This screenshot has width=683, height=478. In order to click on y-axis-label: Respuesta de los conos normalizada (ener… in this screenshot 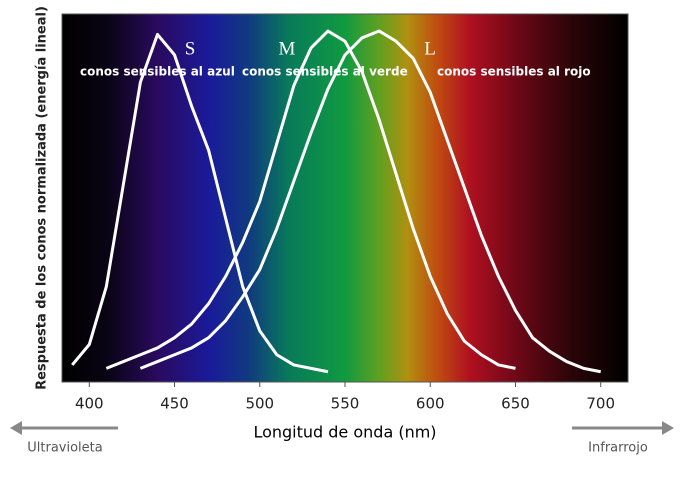, I will do `click(42, 198)`.